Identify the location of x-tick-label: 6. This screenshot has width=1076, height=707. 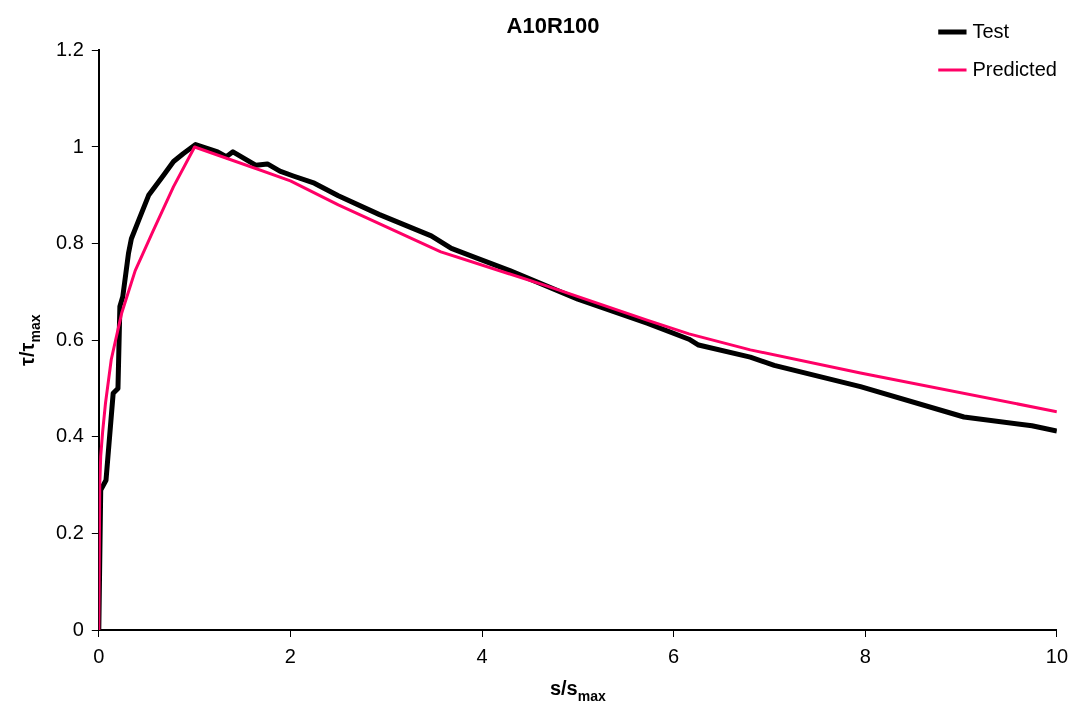
(674, 655).